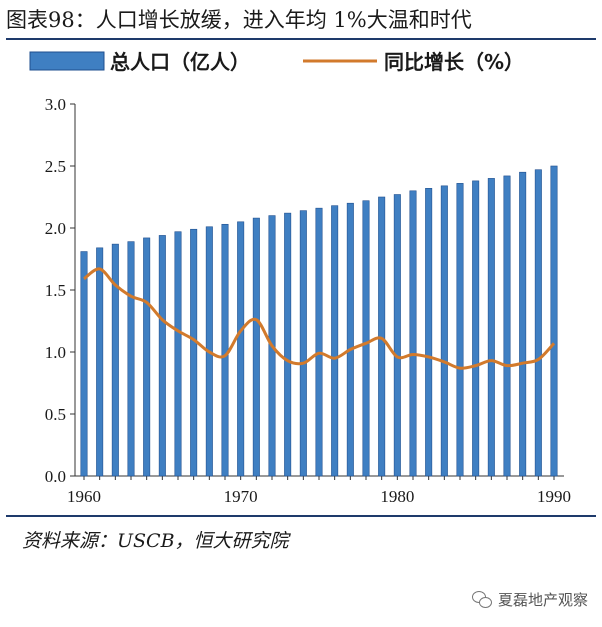 The height and width of the screenshot is (627, 602). Describe the element at coordinates (542, 600) in the screenshot. I see `watermark-text: 夏磊地产观察` at that location.